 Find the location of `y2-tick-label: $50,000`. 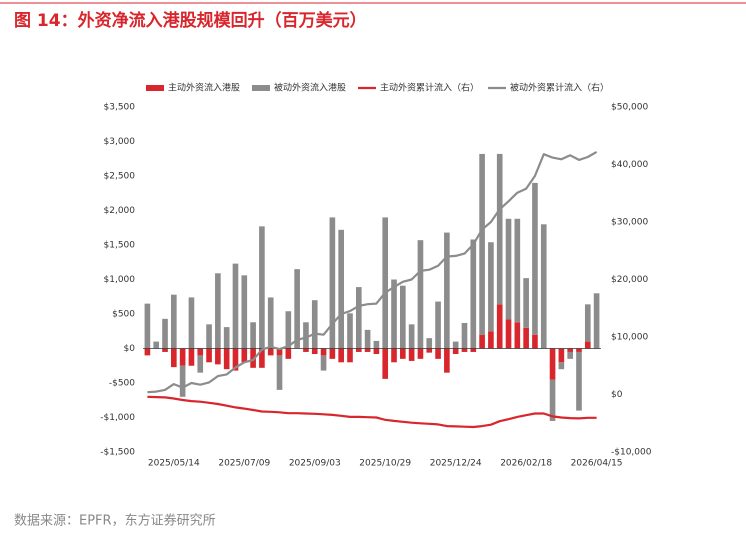

y2-tick-label: $50,000 is located at coordinates (629, 108).